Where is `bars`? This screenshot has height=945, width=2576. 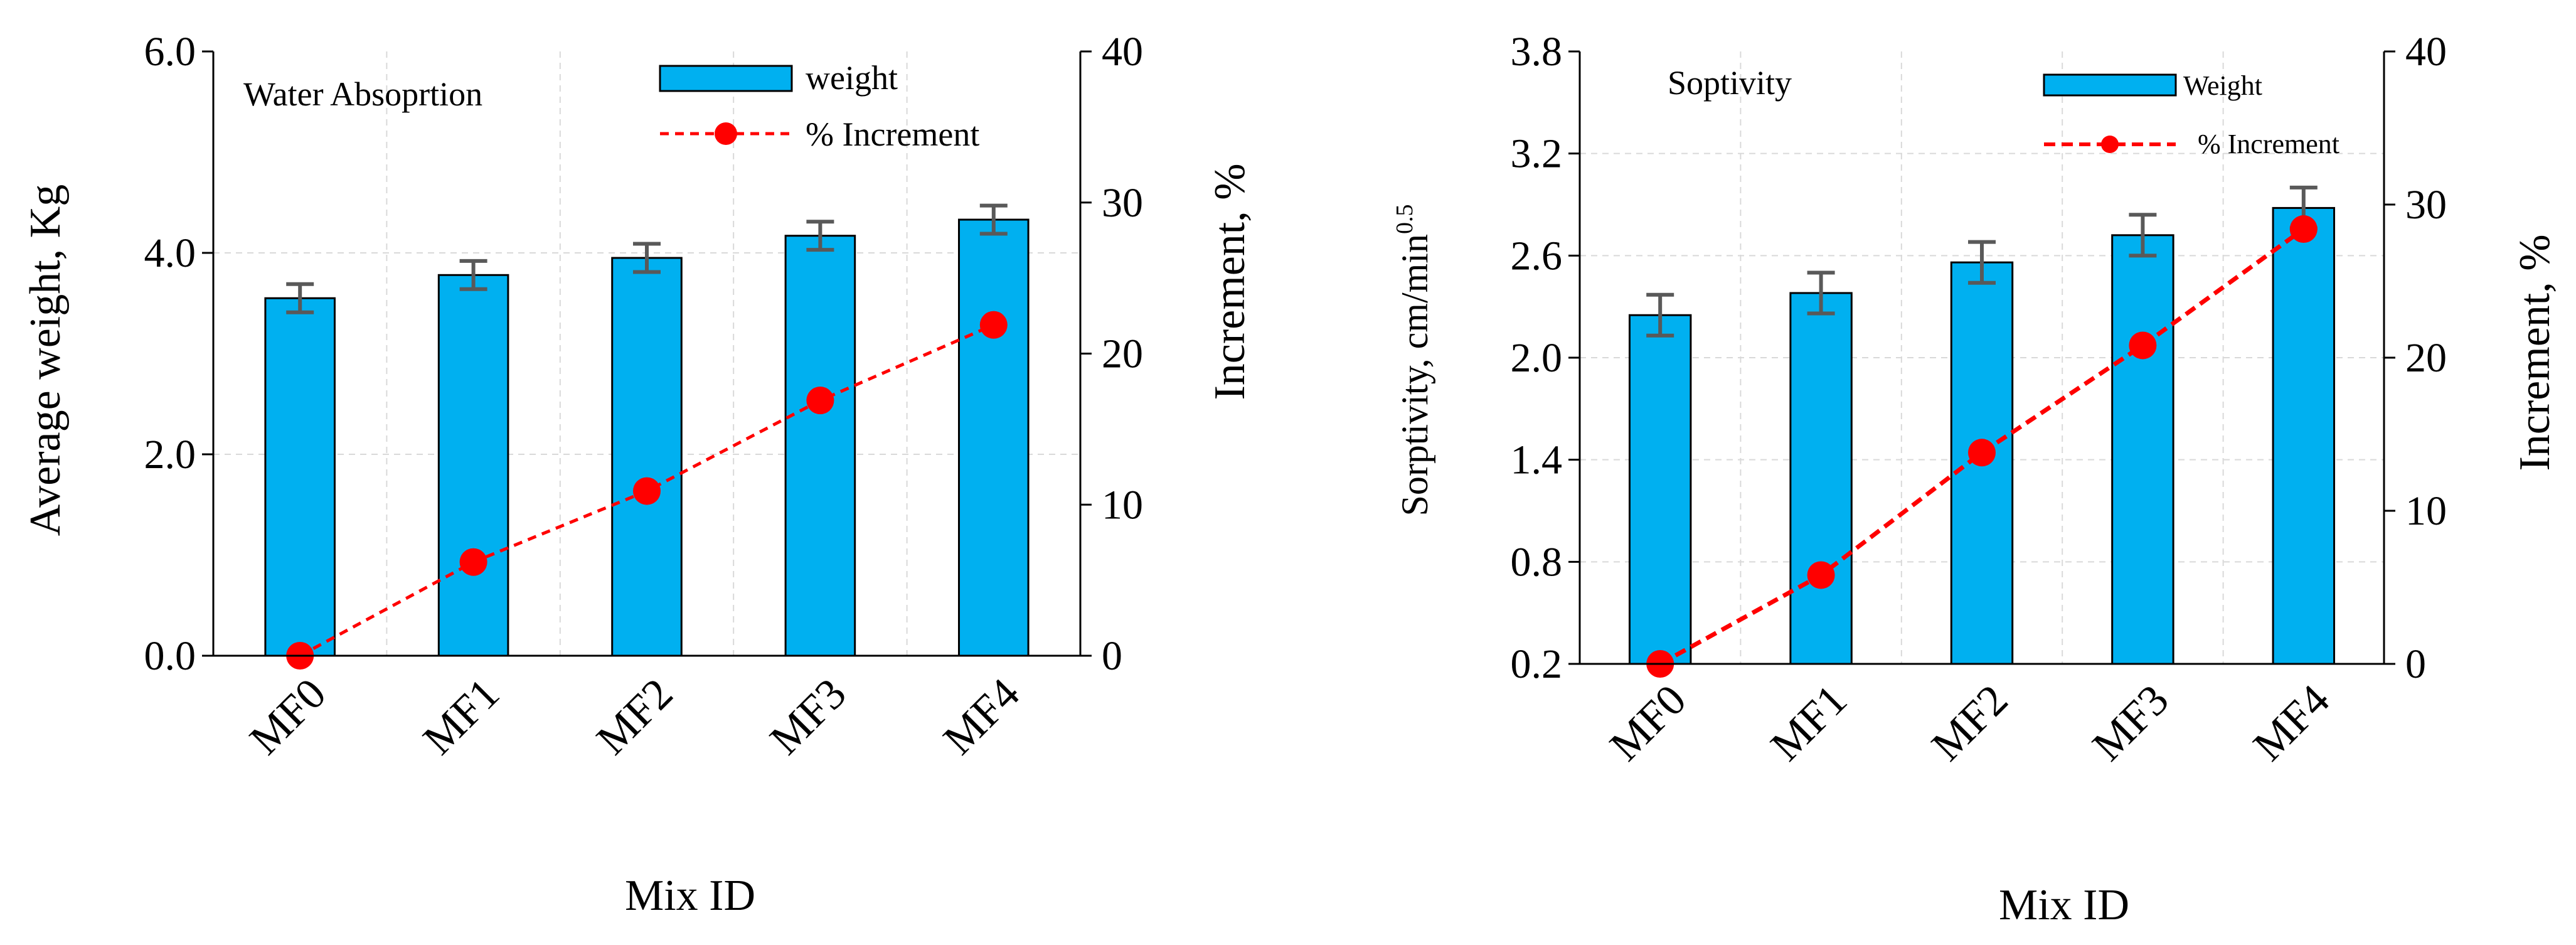 bars is located at coordinates (647, 437).